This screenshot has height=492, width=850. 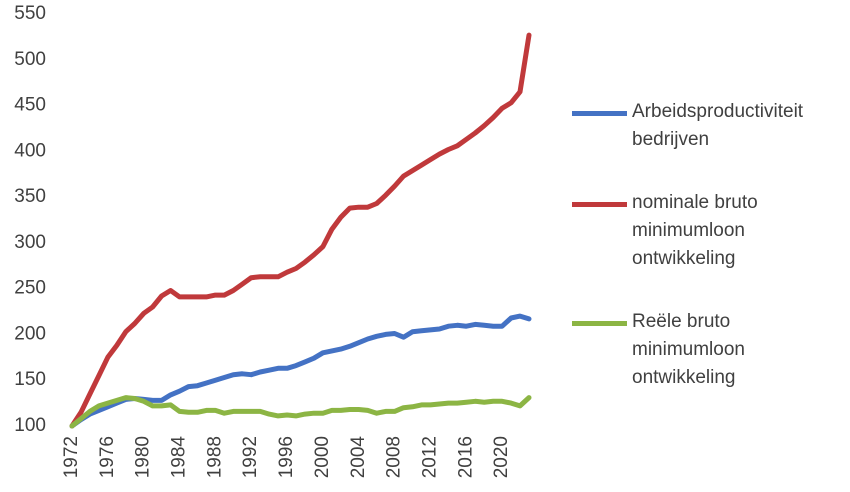 What do you see at coordinates (394, 457) in the screenshot?
I see `x-tick-label: 2008` at bounding box center [394, 457].